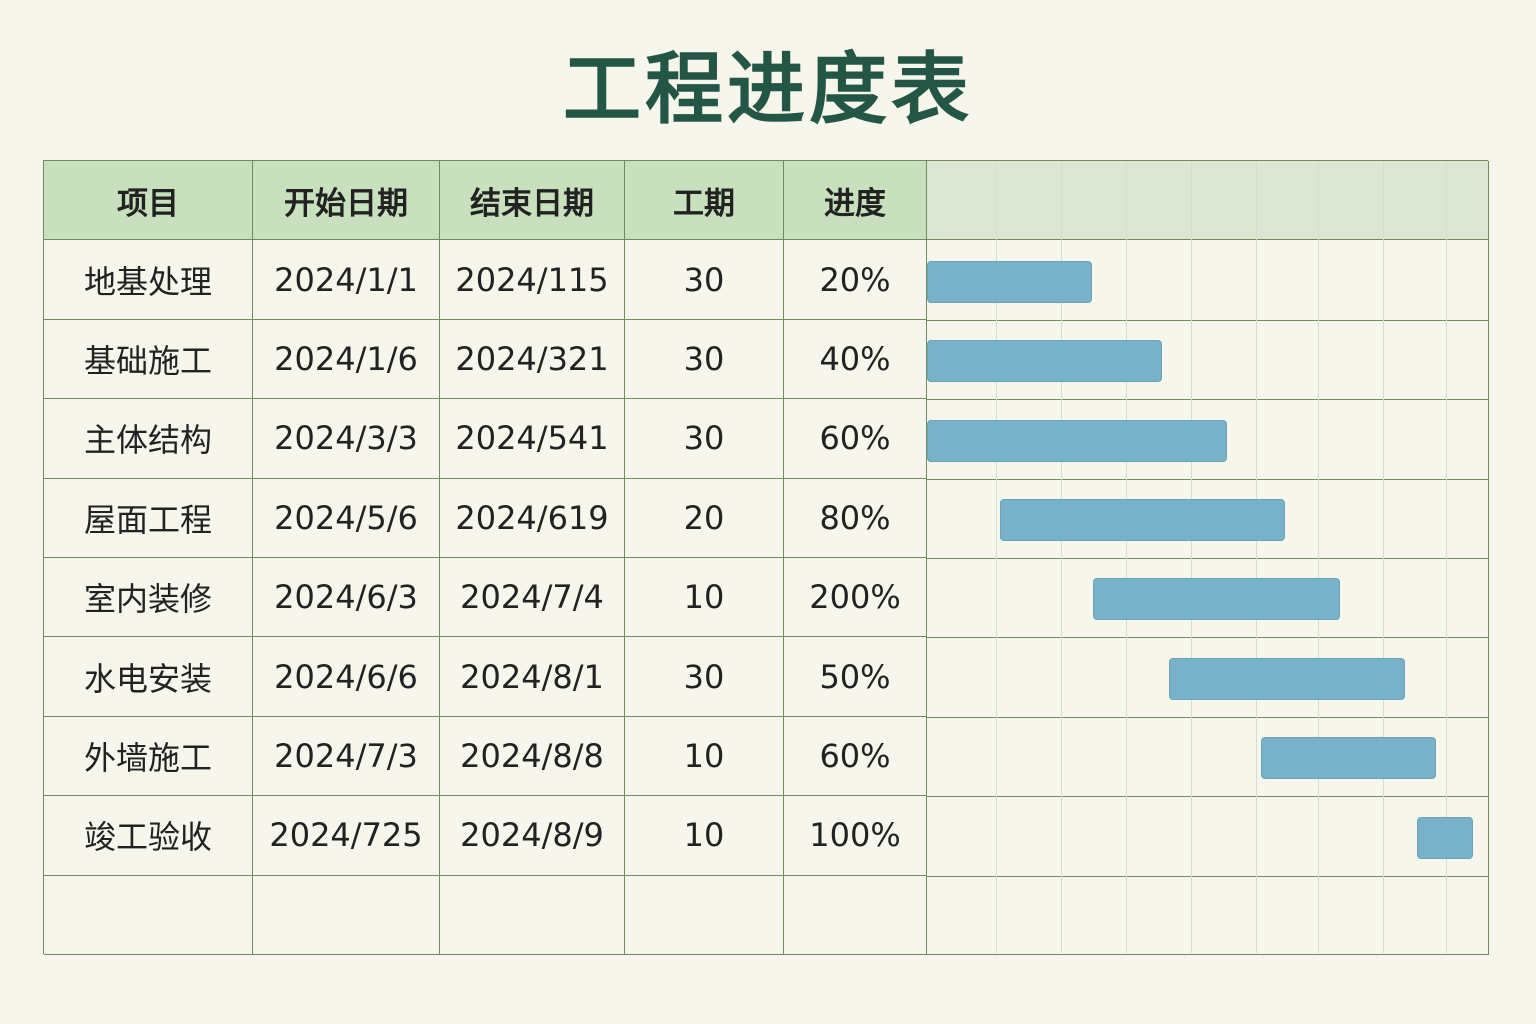 The width and height of the screenshot is (1536, 1024). What do you see at coordinates (704, 518) in the screenshot?
I see `row-4-duration: 20` at bounding box center [704, 518].